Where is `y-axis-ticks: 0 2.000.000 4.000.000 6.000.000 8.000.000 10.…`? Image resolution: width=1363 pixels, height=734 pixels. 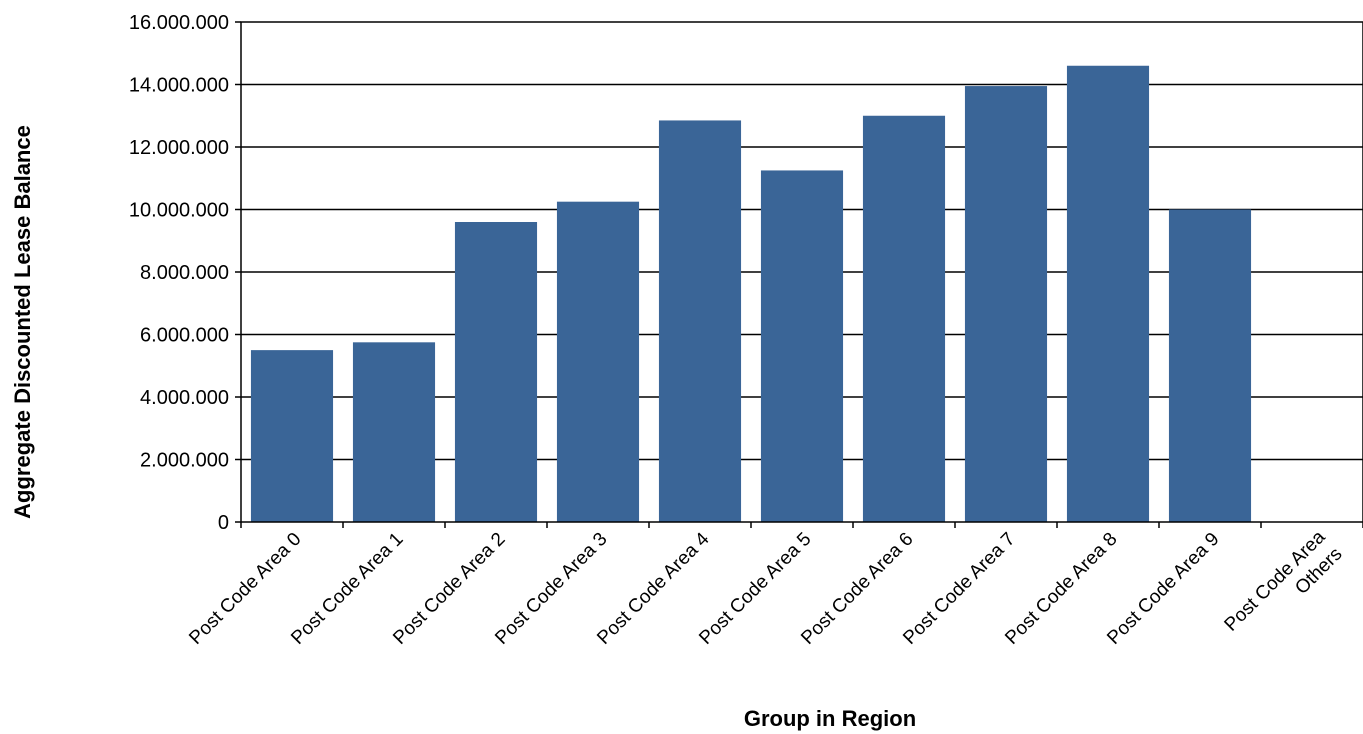
y-axis-ticks: 0 2.000.000 4.000.000 6.000.000 8.000.000 10.… is located at coordinates (185, 273).